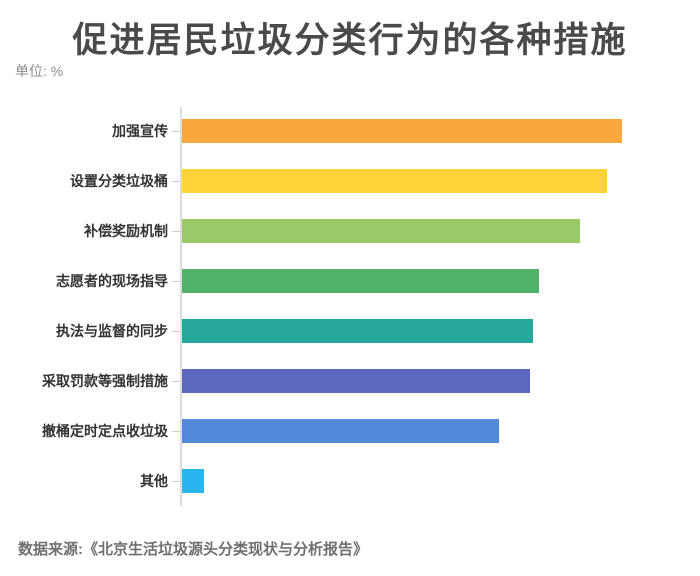 This screenshot has width=700, height=576. I want to click on bar-row: 志愿者的现场指导, so click(350, 281).